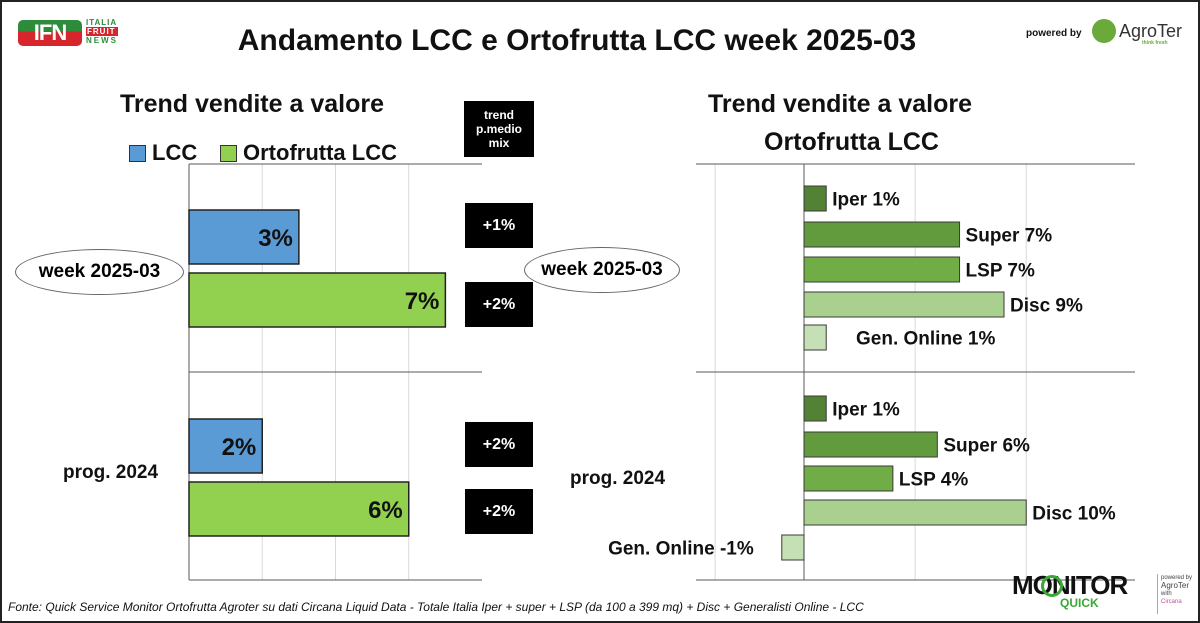 Image resolution: width=1200 pixels, height=623 pixels. What do you see at coordinates (1151, 31) in the screenshot?
I see `agroter-brand: AgroTer` at bounding box center [1151, 31].